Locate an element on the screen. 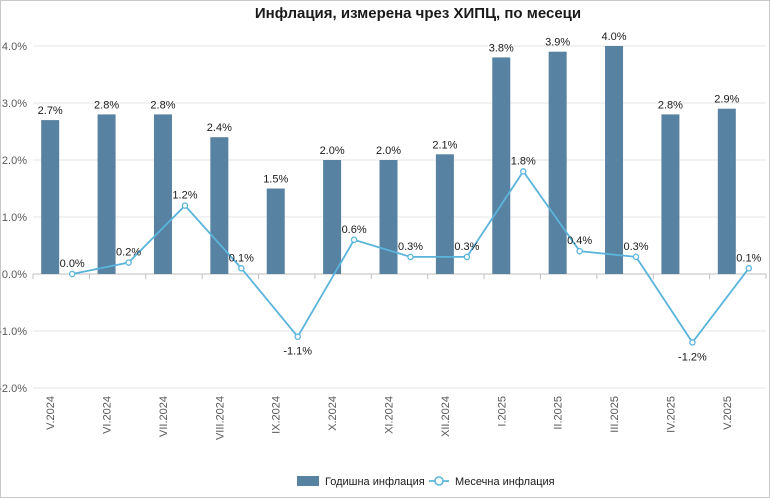  x-tick-label: V.2024 is located at coordinates (51, 413).